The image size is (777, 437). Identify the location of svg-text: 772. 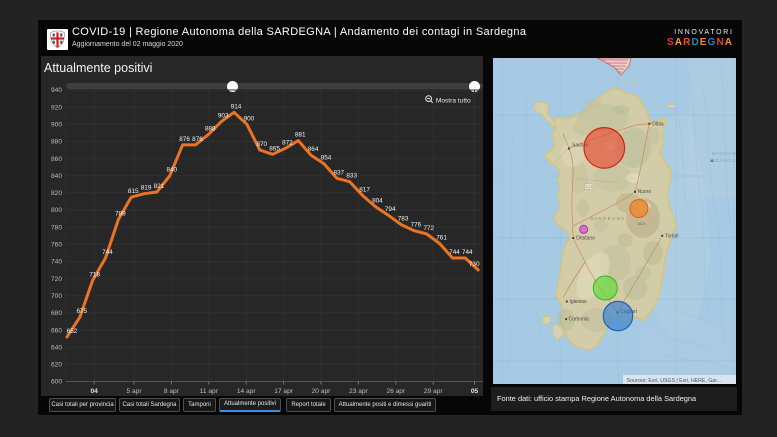
(428, 228).